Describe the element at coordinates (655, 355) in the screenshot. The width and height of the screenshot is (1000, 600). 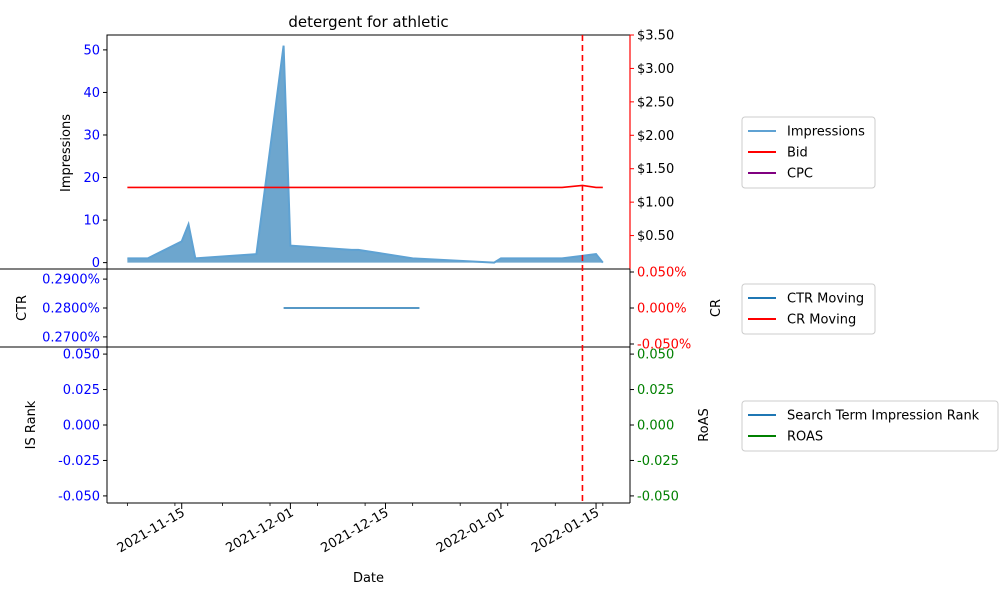
I see `y2-tick-label: 0.050` at that location.